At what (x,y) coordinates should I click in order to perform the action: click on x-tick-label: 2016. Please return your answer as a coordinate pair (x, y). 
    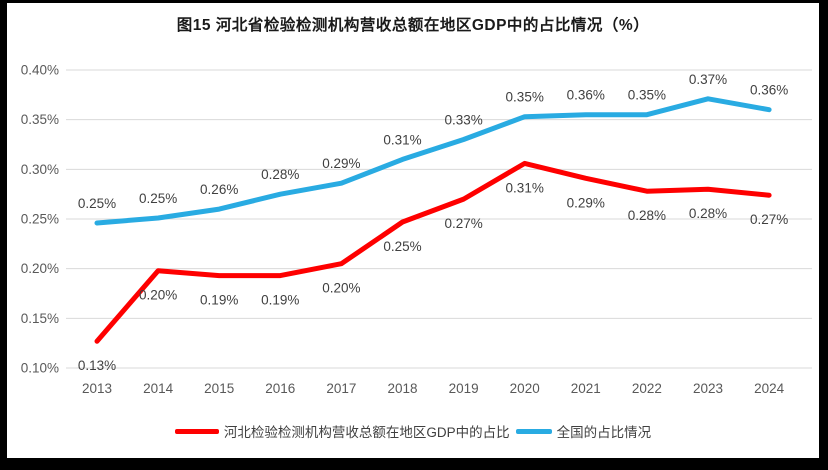
    Looking at the image, I should click on (280, 388).